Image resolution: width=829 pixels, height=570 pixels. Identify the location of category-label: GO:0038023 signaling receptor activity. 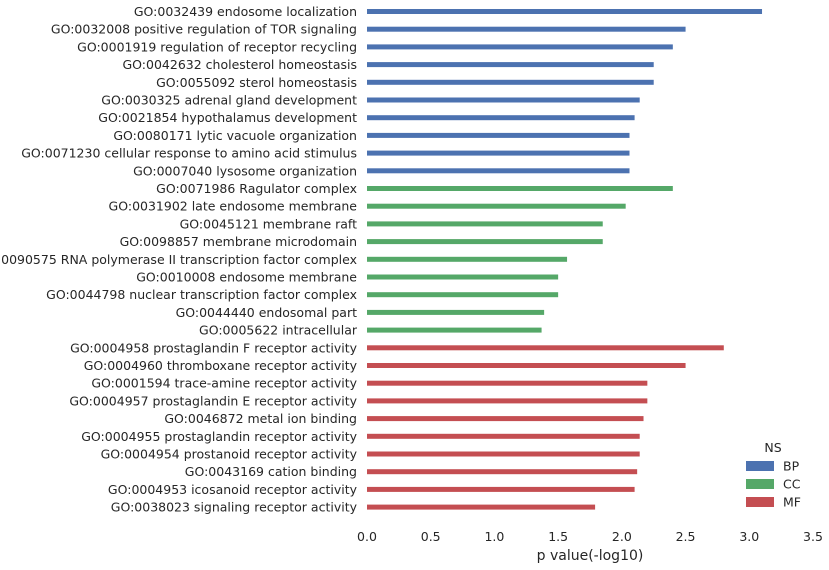
(234, 507).